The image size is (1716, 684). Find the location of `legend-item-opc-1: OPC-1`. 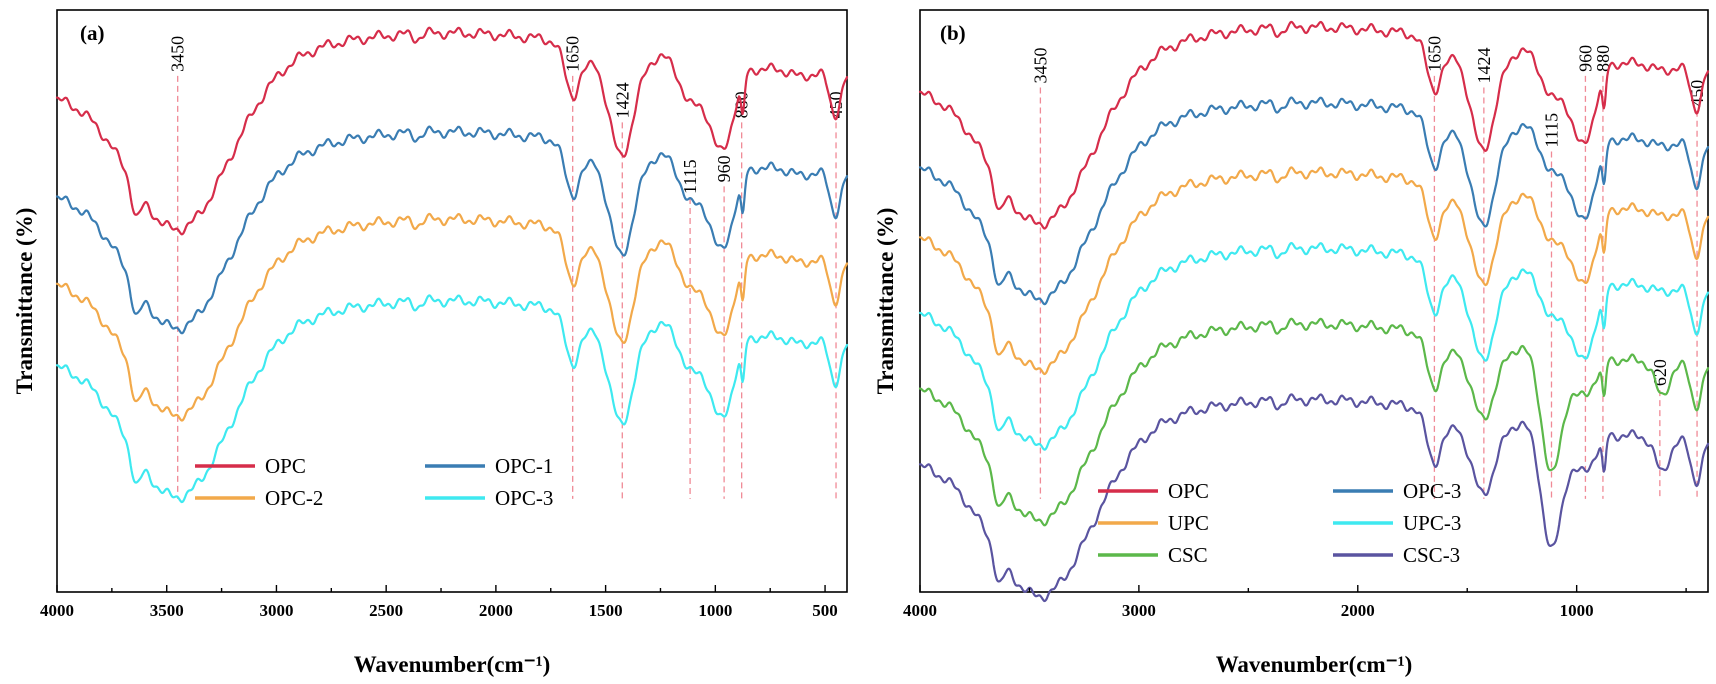

legend-item-opc-1: OPC-1 is located at coordinates (489, 466).